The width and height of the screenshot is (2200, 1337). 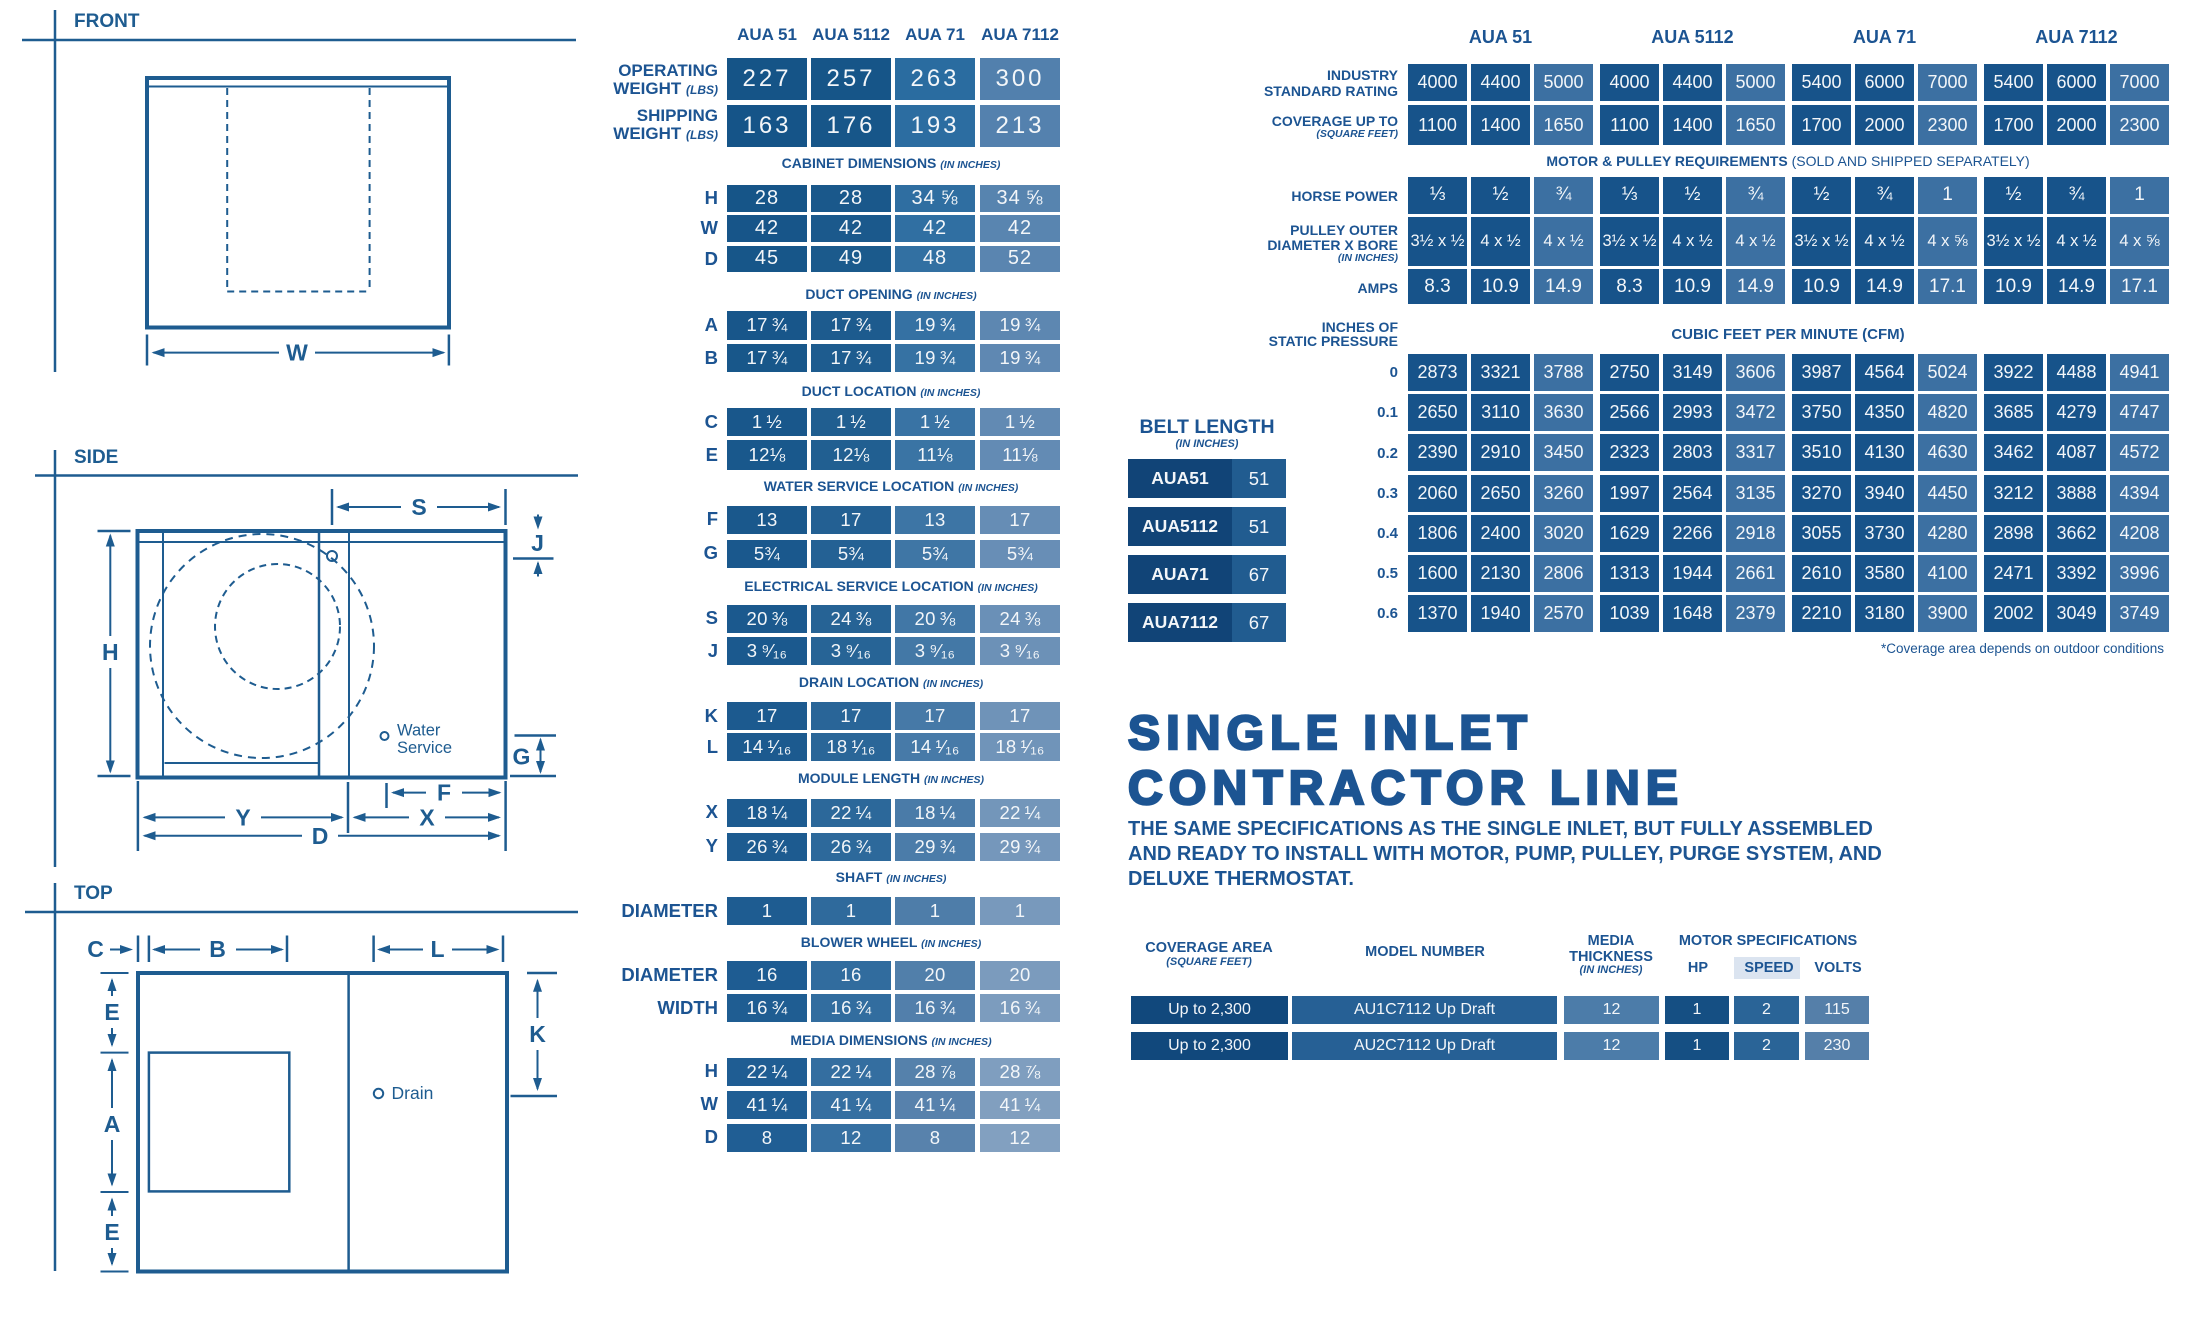 I want to click on svg-text: Y, so click(x=242, y=817).